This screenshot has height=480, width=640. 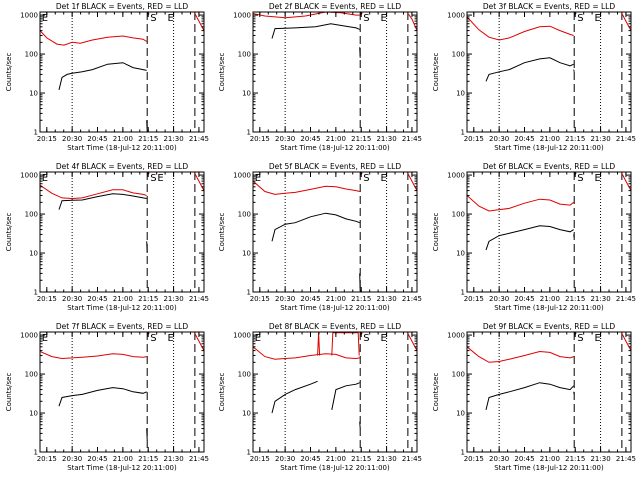 I want to click on chart-title: Det 6f BLACK = Events, RED = LLD, so click(x=549, y=166).